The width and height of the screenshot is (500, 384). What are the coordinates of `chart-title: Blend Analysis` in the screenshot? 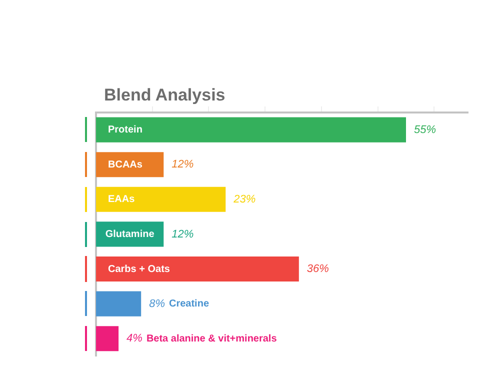 It's located at (165, 95).